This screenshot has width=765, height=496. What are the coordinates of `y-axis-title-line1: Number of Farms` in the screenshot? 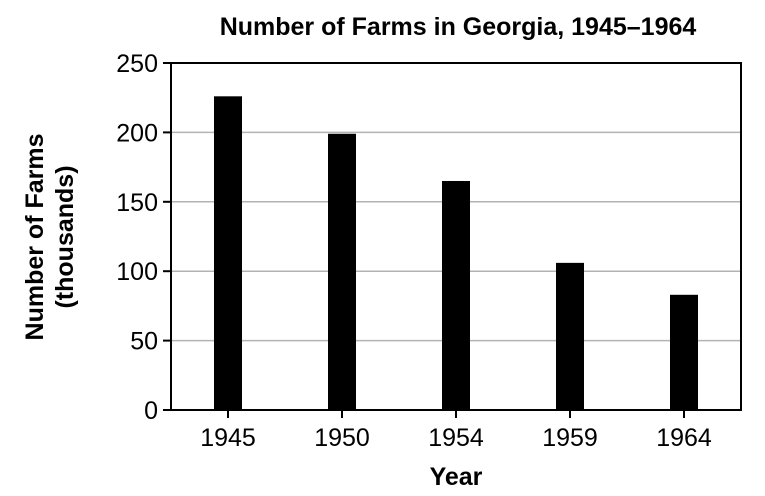 It's located at (35, 237).